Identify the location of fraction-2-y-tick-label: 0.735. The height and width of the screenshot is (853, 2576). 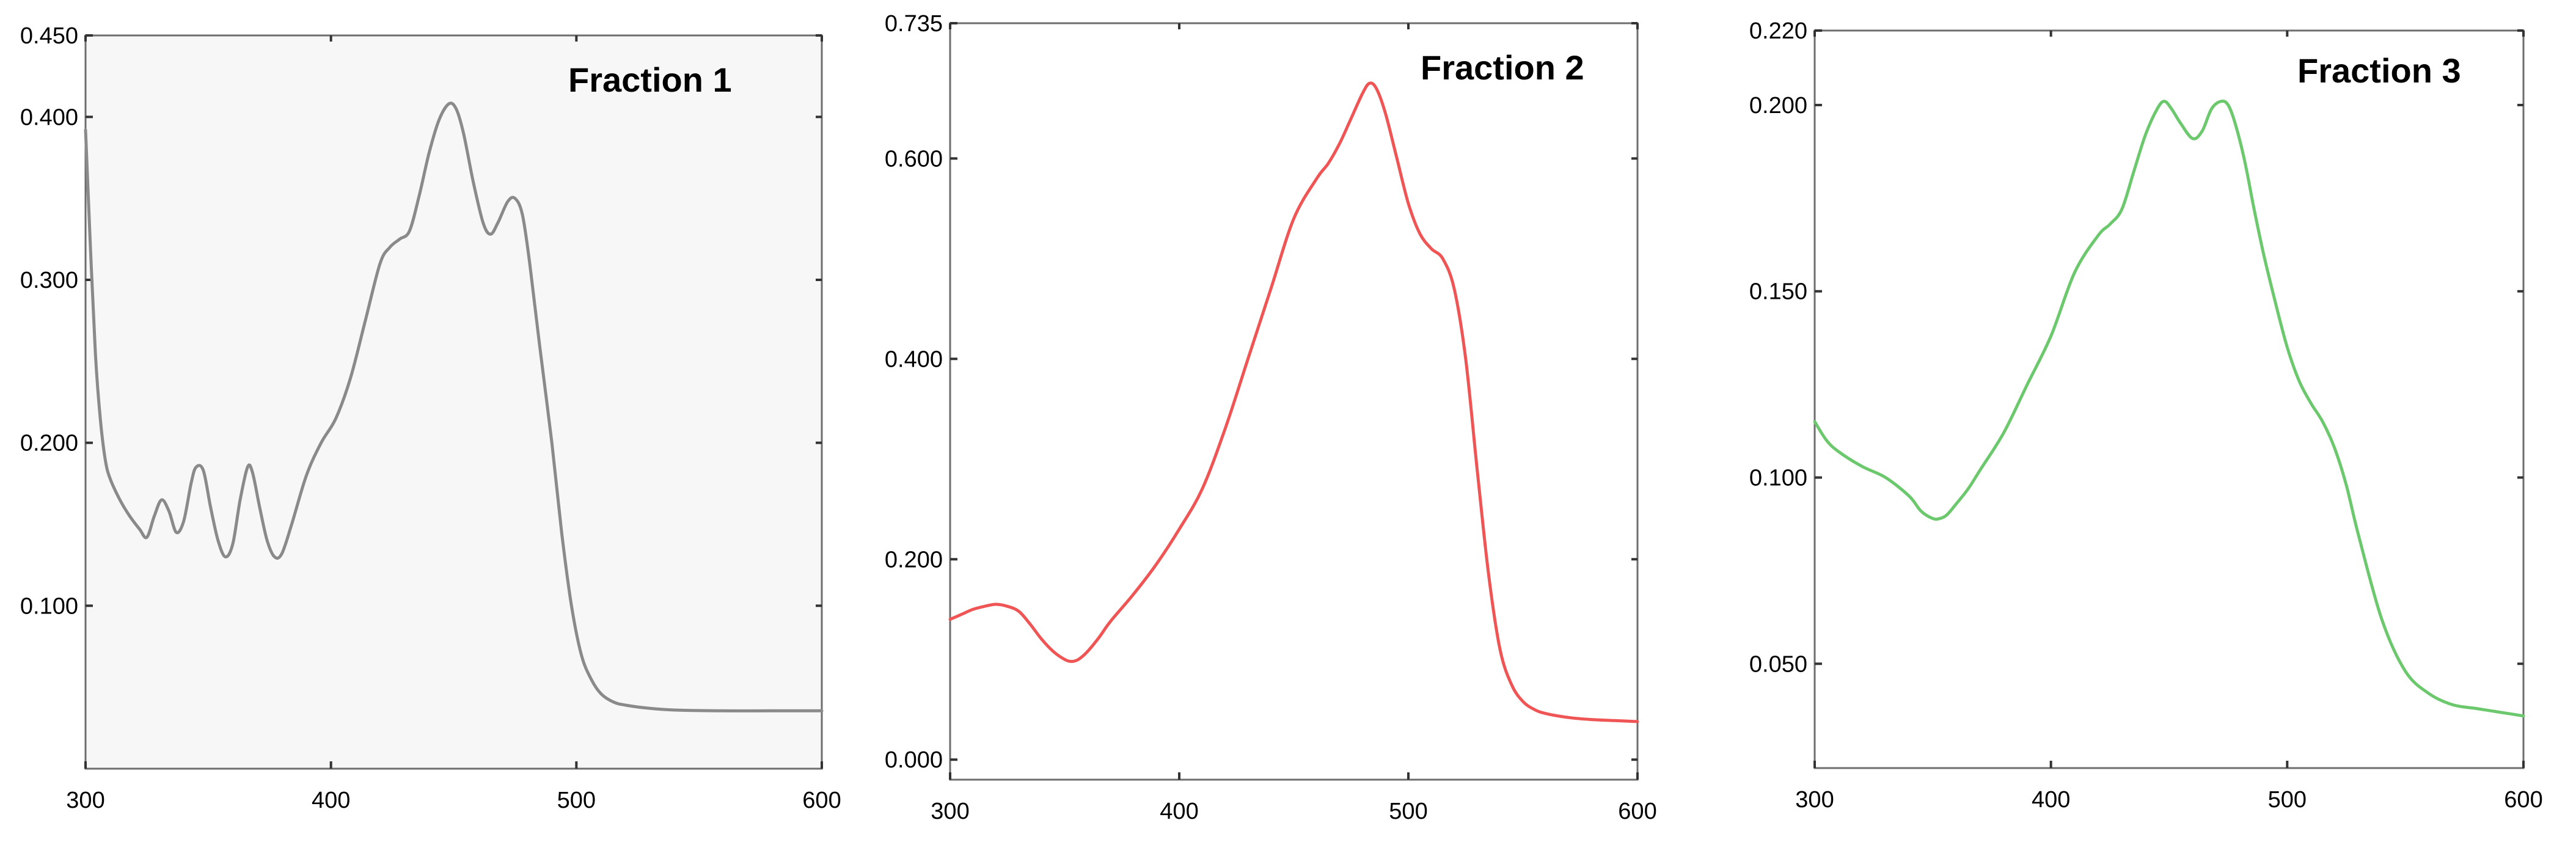
(914, 24).